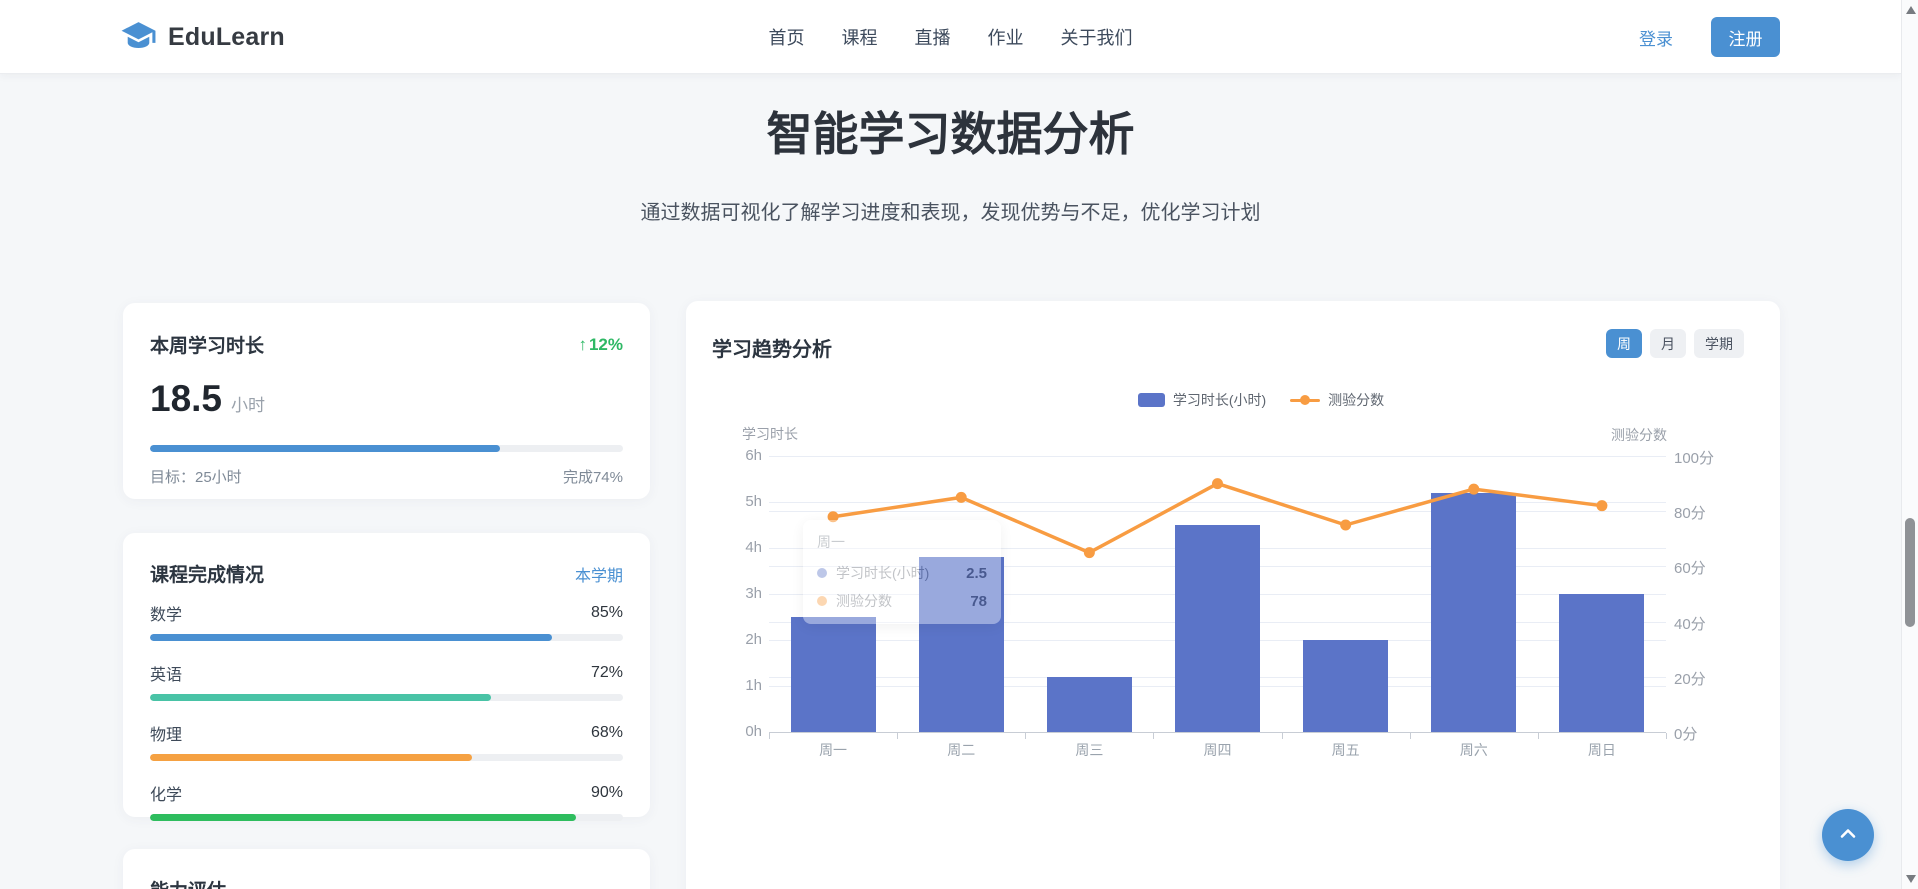 This screenshot has width=1918, height=889. What do you see at coordinates (1694, 458) in the screenshot?
I see `y-axis-tick-right: 100分` at bounding box center [1694, 458].